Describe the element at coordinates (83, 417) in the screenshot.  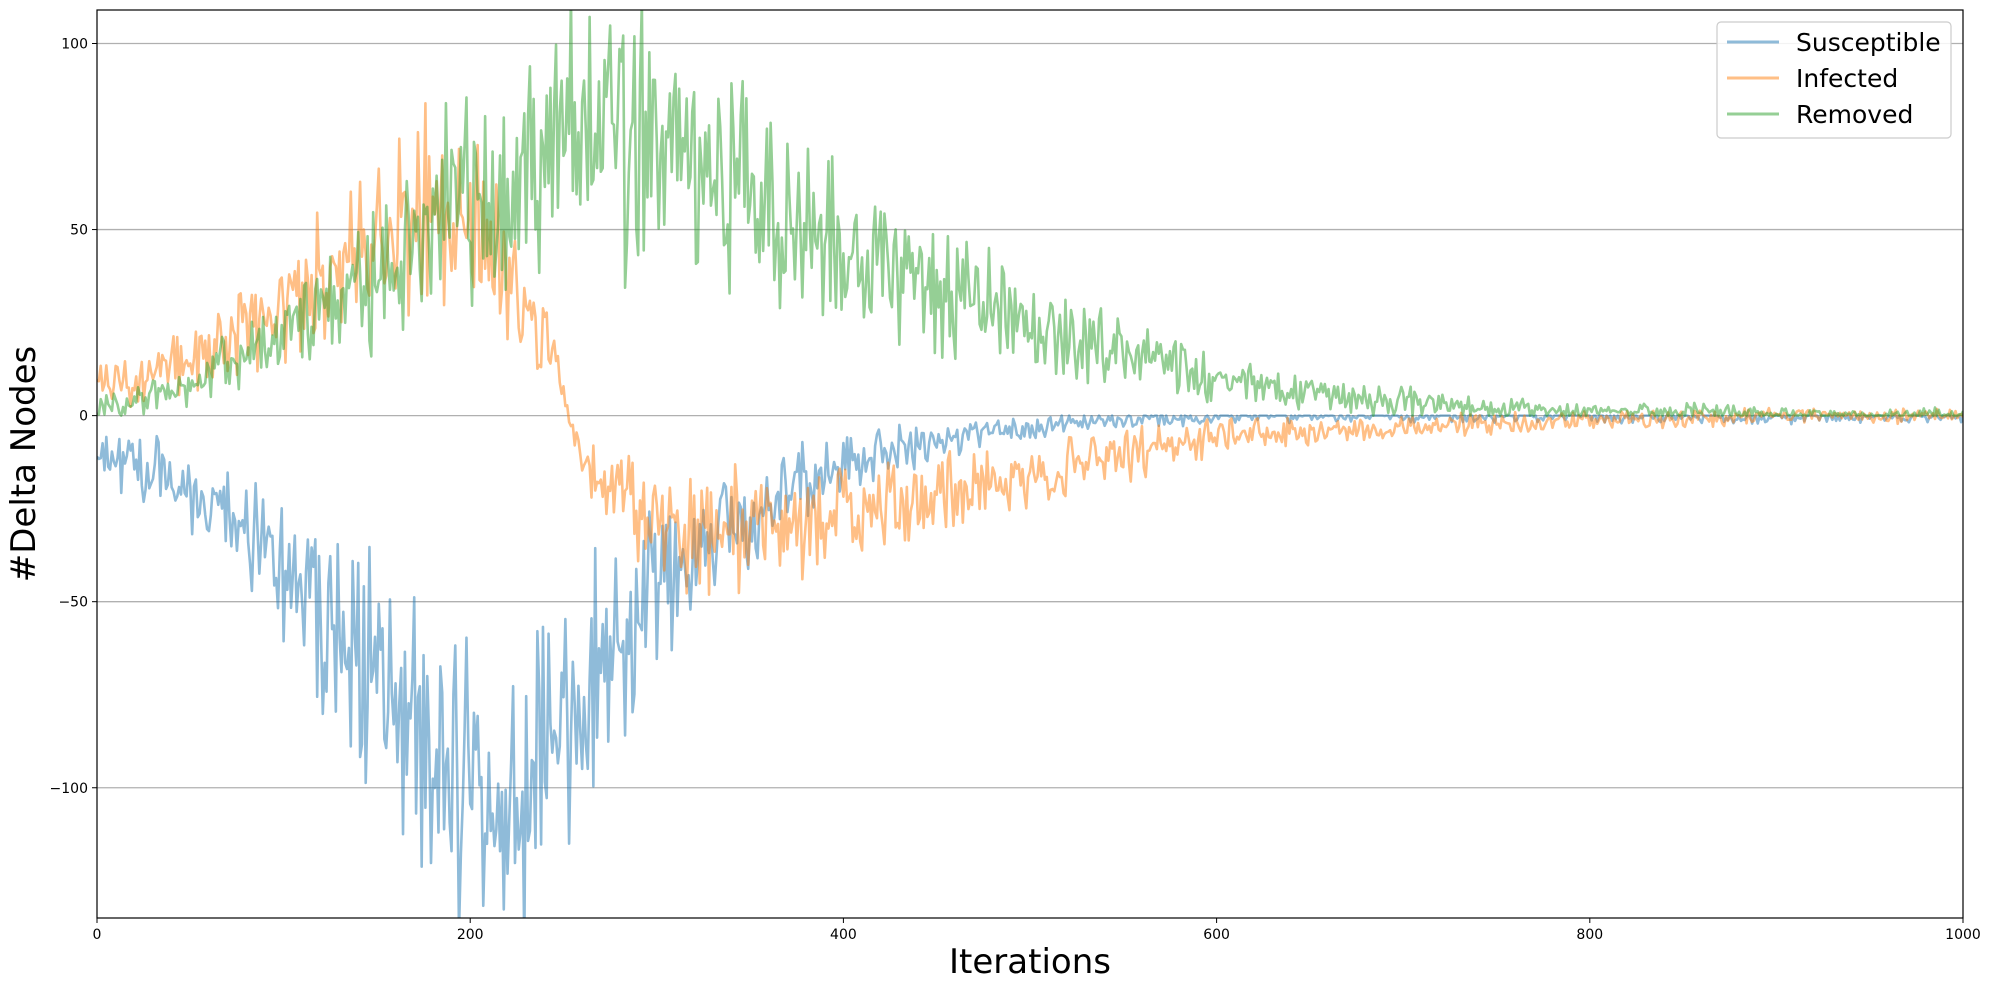
I see `y-tick-label: 0` at that location.